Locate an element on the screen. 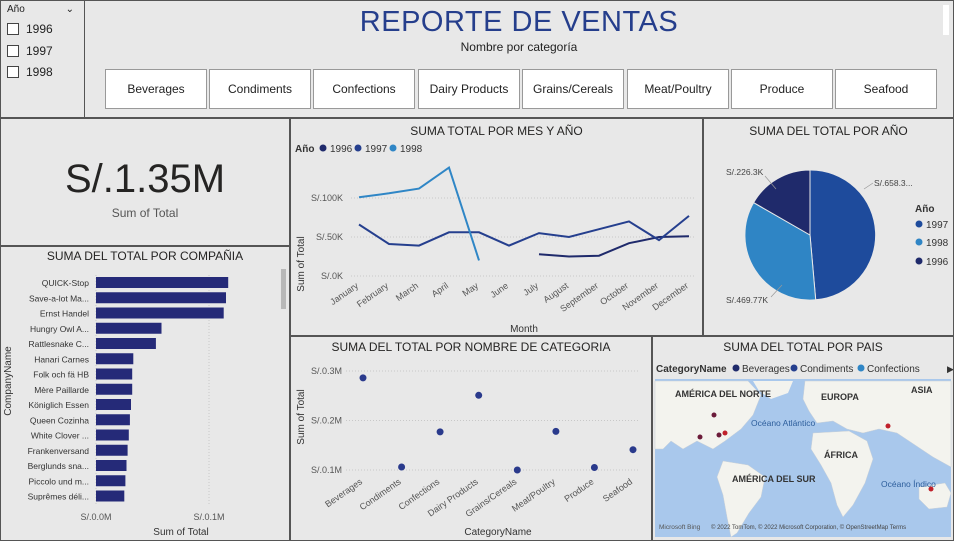 This screenshot has width=954, height=541. legend-marker-confections is located at coordinates (861, 368).